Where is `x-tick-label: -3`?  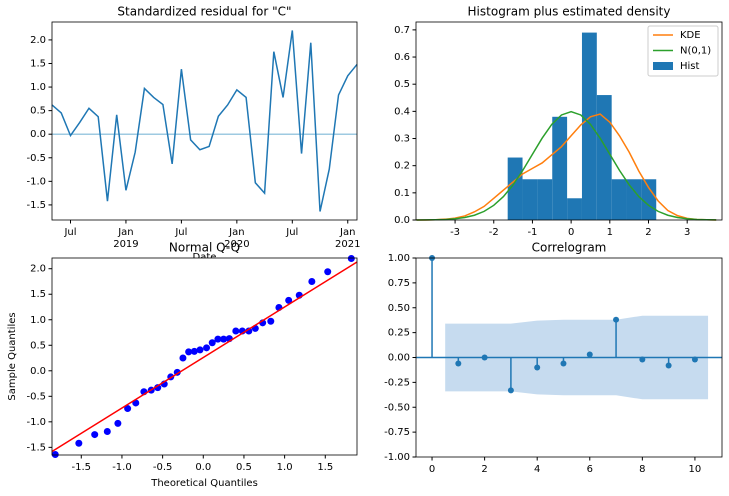
x-tick-label: -3 is located at coordinates (455, 232).